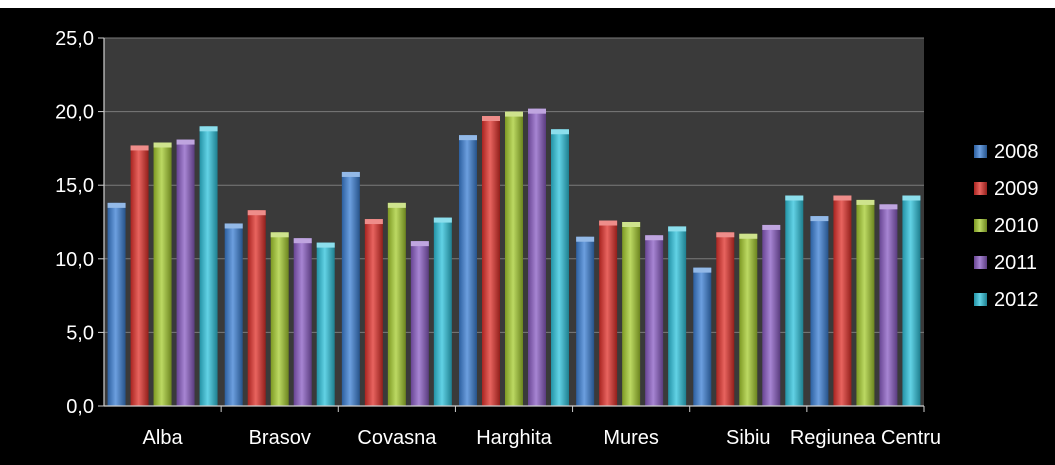 The height and width of the screenshot is (465, 1055). Describe the element at coordinates (80, 333) in the screenshot. I see `y-tick-label: 5,0` at that location.